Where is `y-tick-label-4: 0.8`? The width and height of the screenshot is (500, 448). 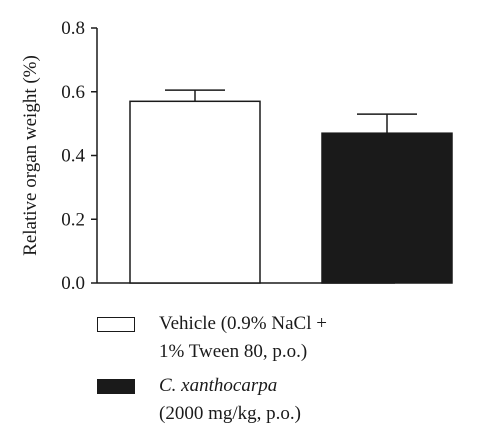 y-tick-label-4: 0.8 is located at coordinates (73, 28).